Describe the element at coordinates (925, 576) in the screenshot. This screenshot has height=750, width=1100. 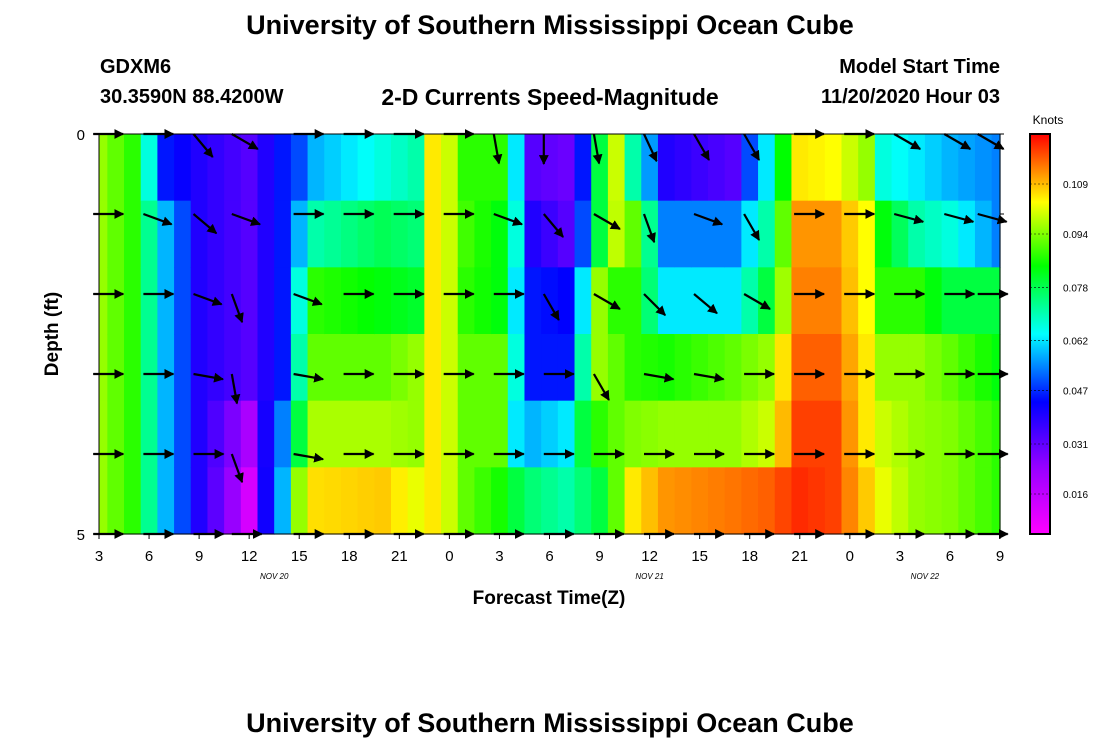
I see `day-label: NOV 22` at that location.